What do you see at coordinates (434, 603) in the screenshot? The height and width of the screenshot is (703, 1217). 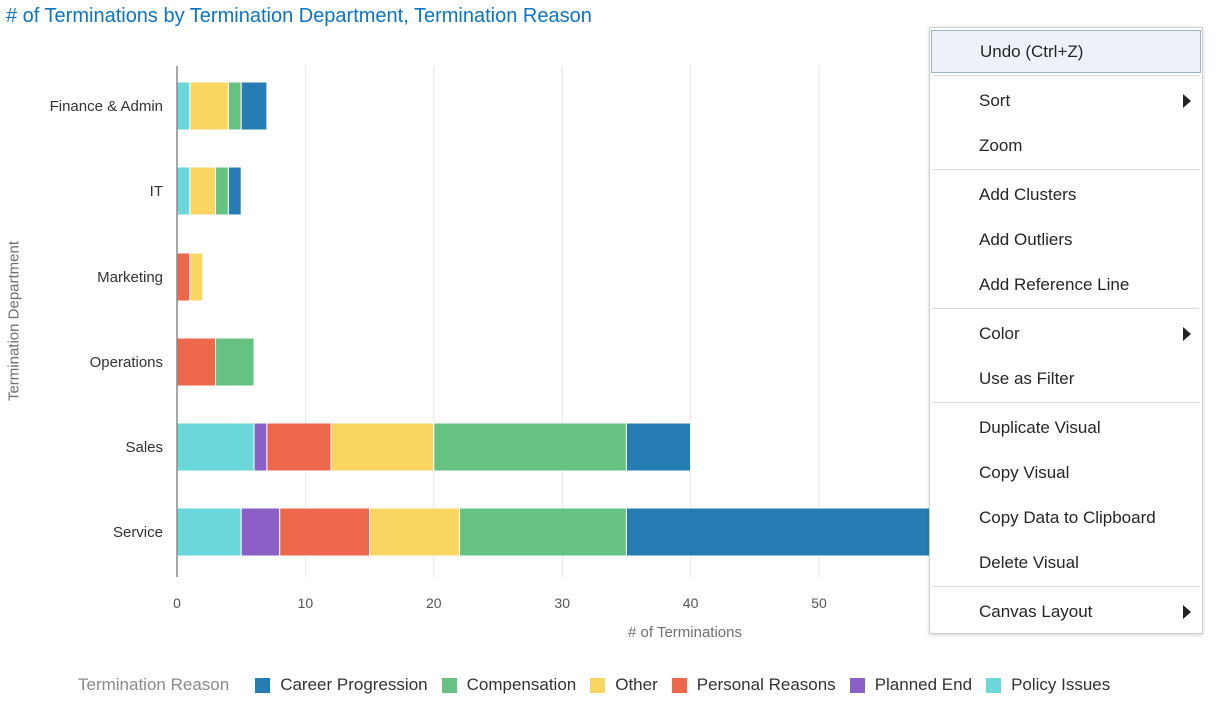 I see `x-tick-label: 20` at bounding box center [434, 603].